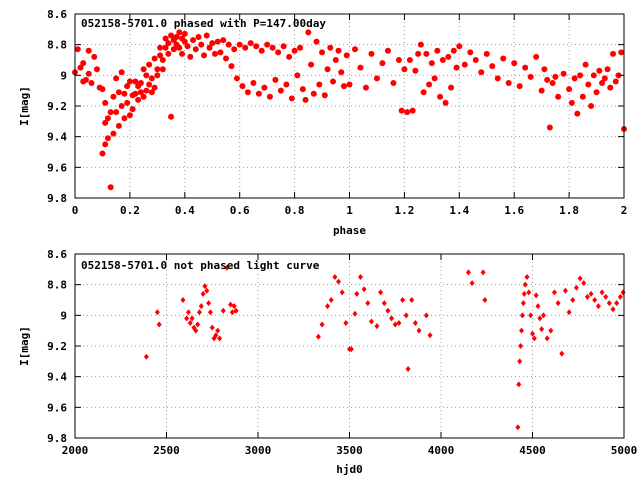 This screenshot has width=640, height=480. What do you see at coordinates (57, 106) in the screenshot?
I see `phased-y-tick-label: 9.2` at bounding box center [57, 106].